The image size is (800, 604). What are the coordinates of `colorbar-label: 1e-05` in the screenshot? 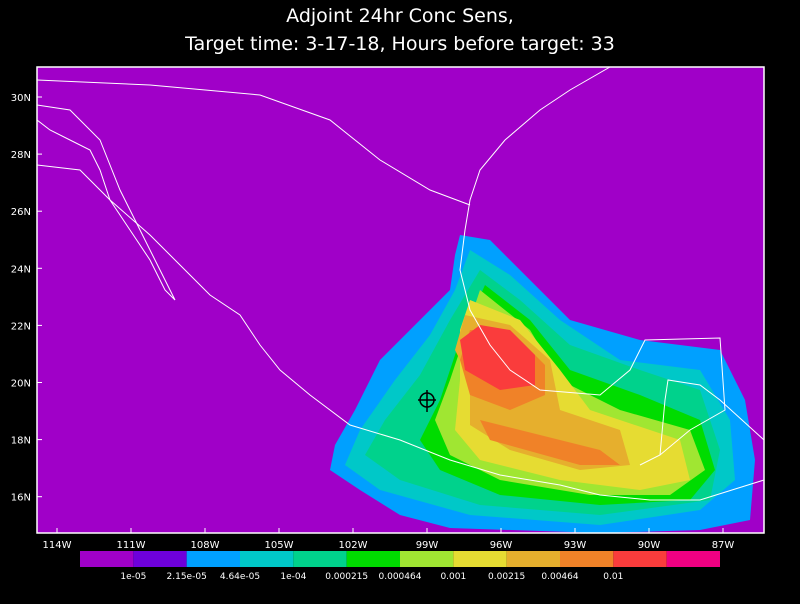 It's located at (133, 577).